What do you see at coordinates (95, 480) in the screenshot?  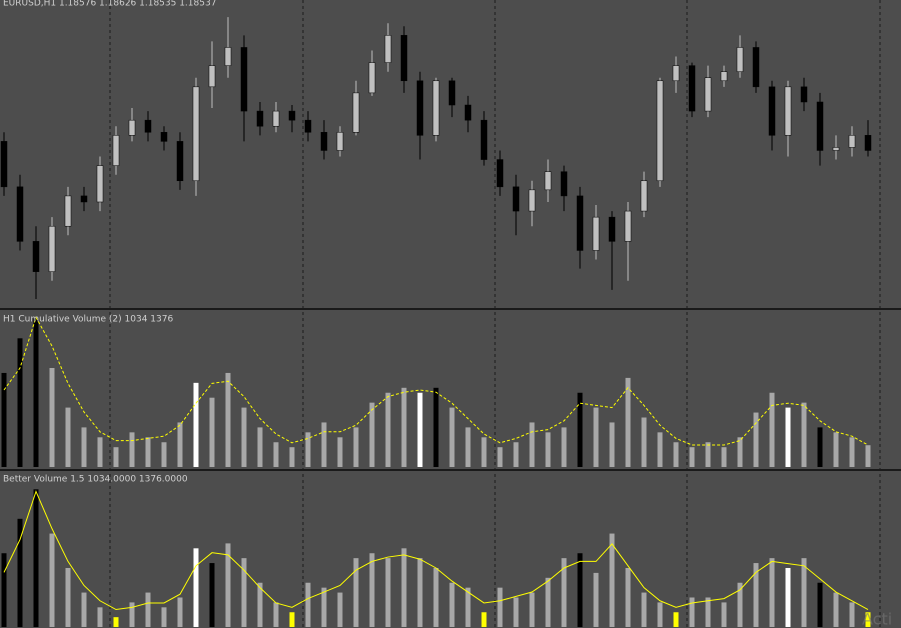 I see `panel-title: Better Volume 1.5 1034.0000 1376.0000` at bounding box center [95, 480].